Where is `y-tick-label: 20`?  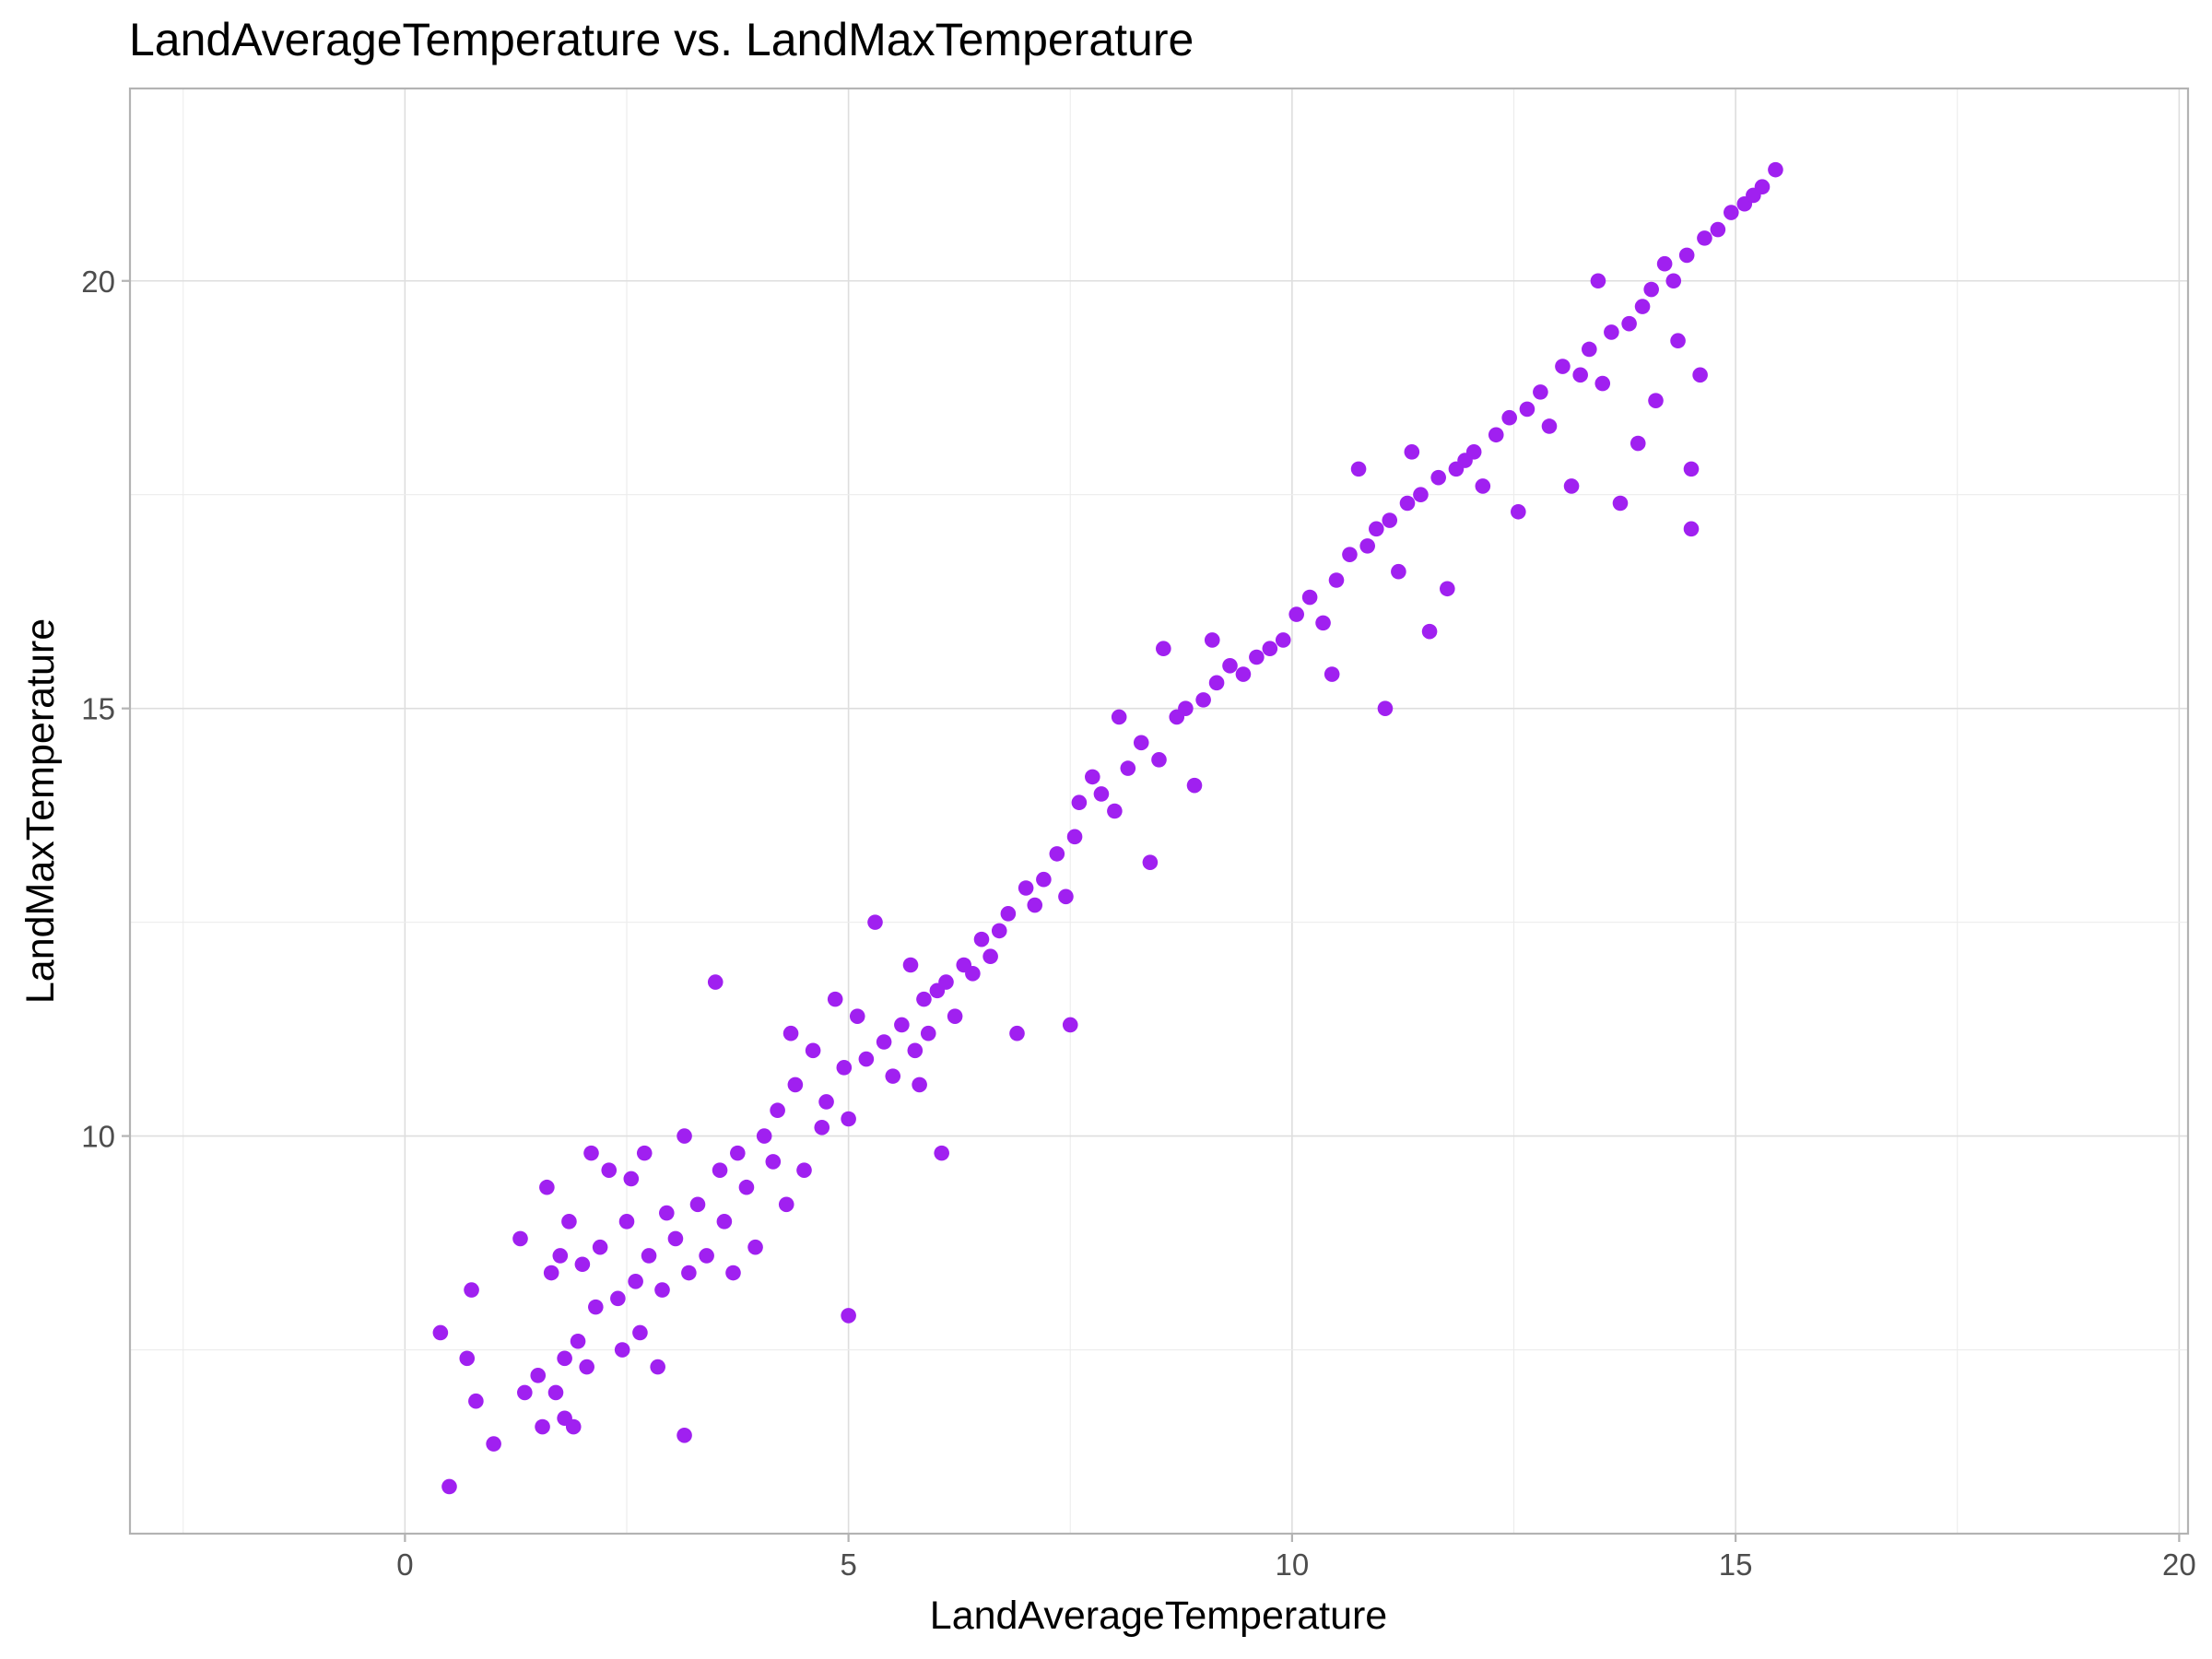
y-tick-label: 20 is located at coordinates (98, 282).